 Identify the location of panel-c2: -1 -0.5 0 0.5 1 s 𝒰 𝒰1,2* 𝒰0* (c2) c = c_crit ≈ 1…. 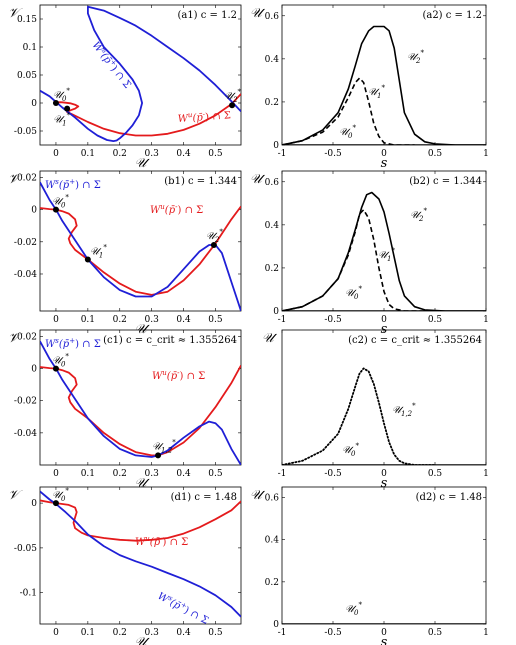
(375, 410).